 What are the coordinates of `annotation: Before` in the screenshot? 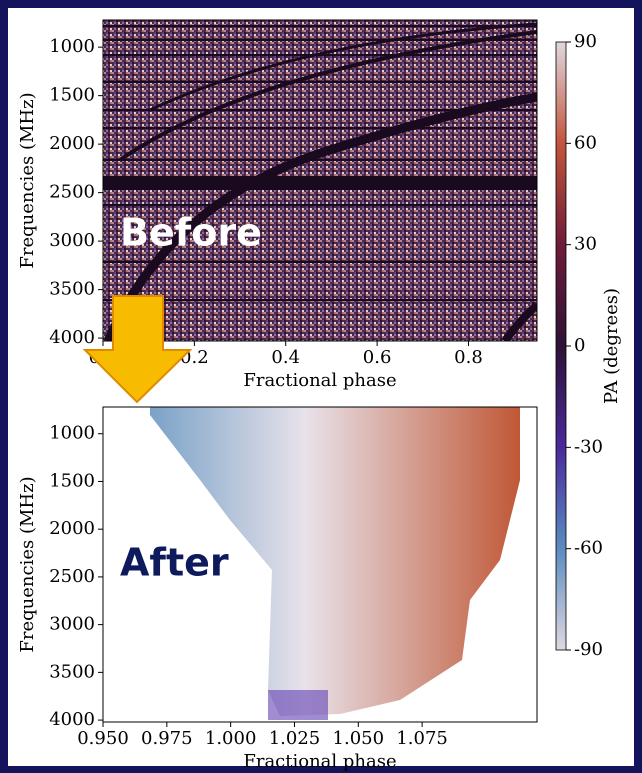 It's located at (191, 233).